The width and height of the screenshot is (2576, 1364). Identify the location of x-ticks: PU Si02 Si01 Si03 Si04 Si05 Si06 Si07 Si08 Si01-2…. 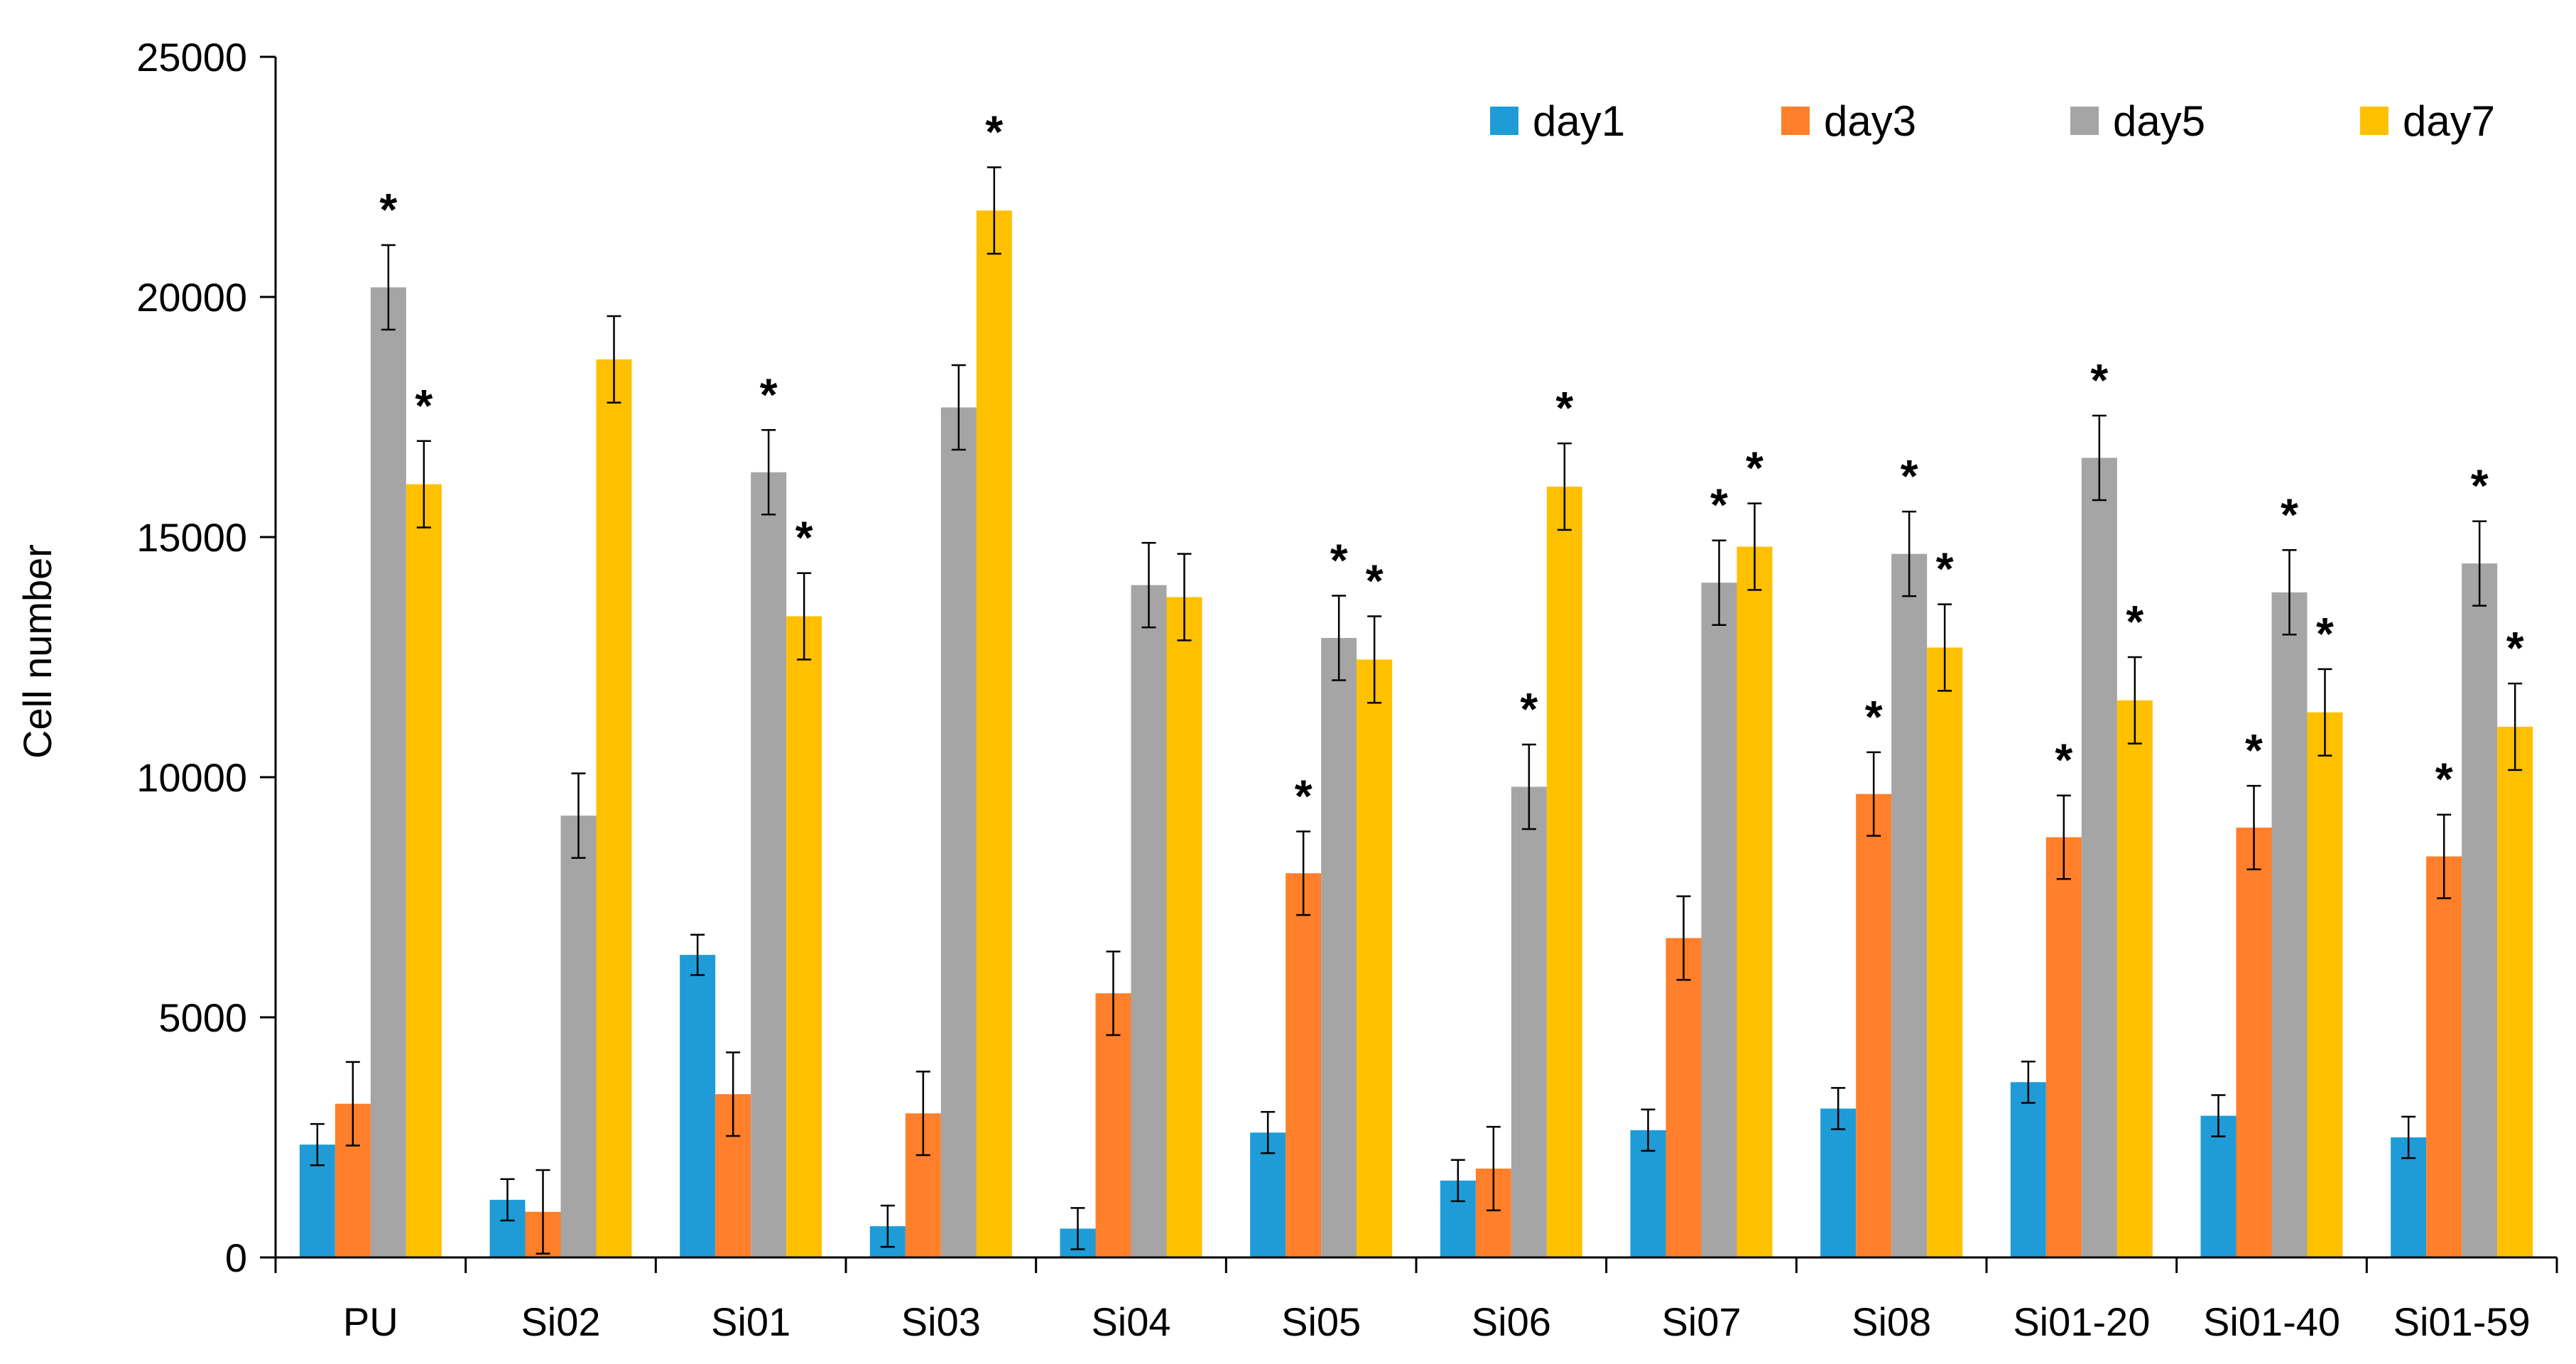
(1416, 1301).